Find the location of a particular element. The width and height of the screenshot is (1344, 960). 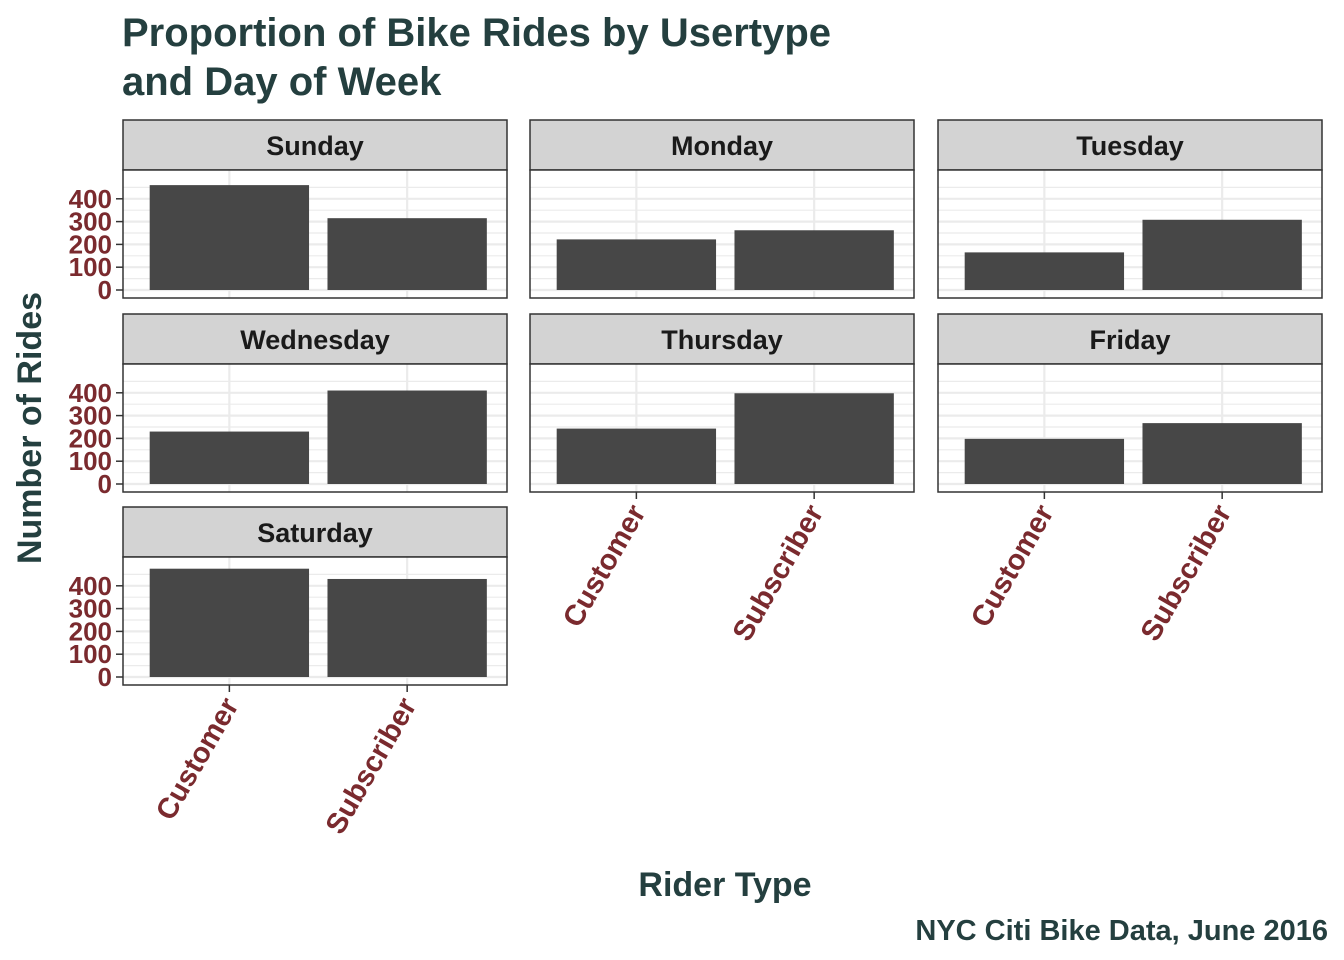

panel-border-saturday is located at coordinates (315, 621).